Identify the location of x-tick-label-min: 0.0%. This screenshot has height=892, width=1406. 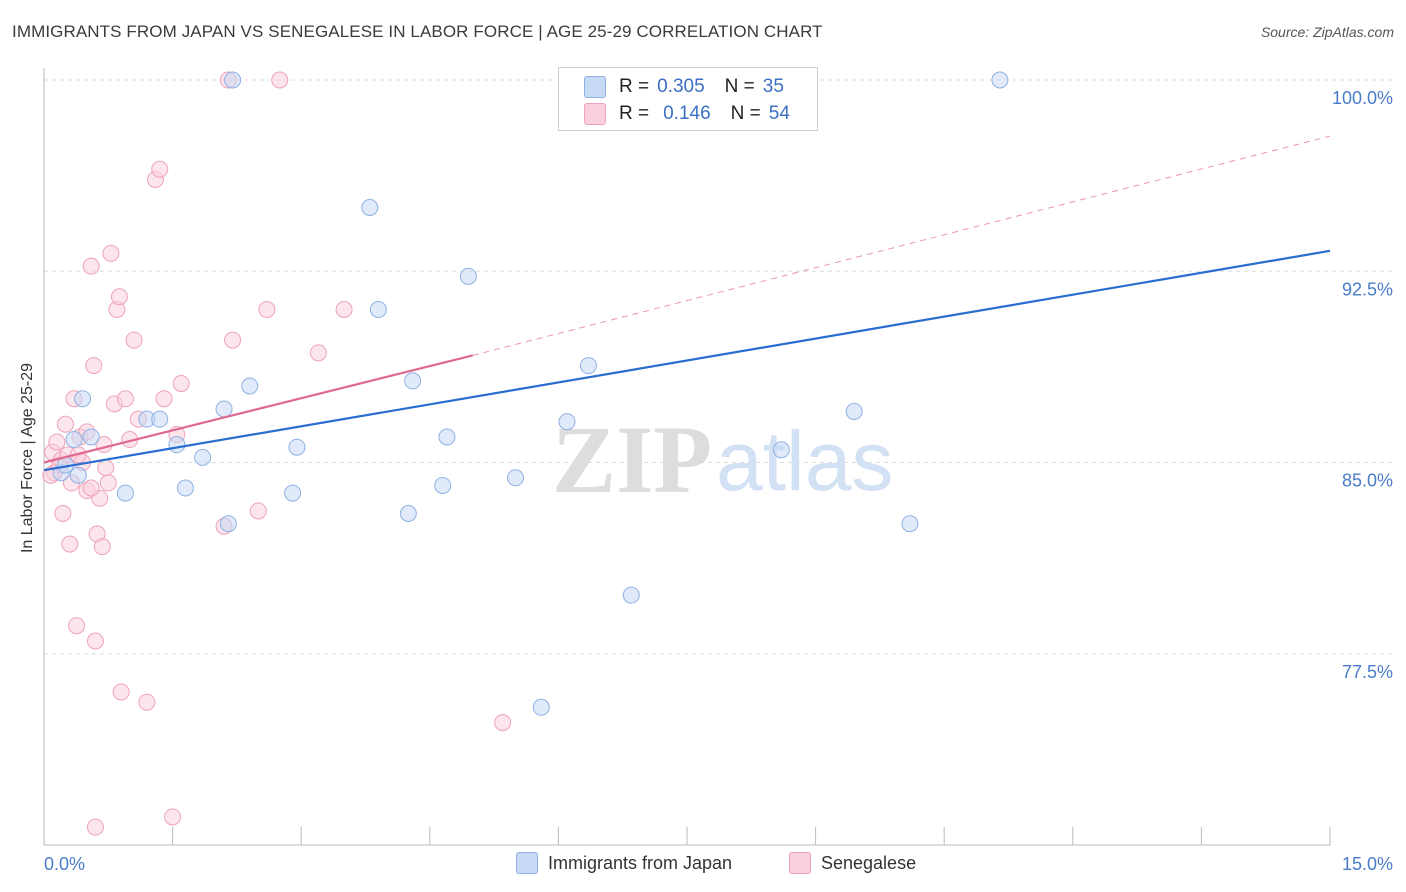
(64, 864).